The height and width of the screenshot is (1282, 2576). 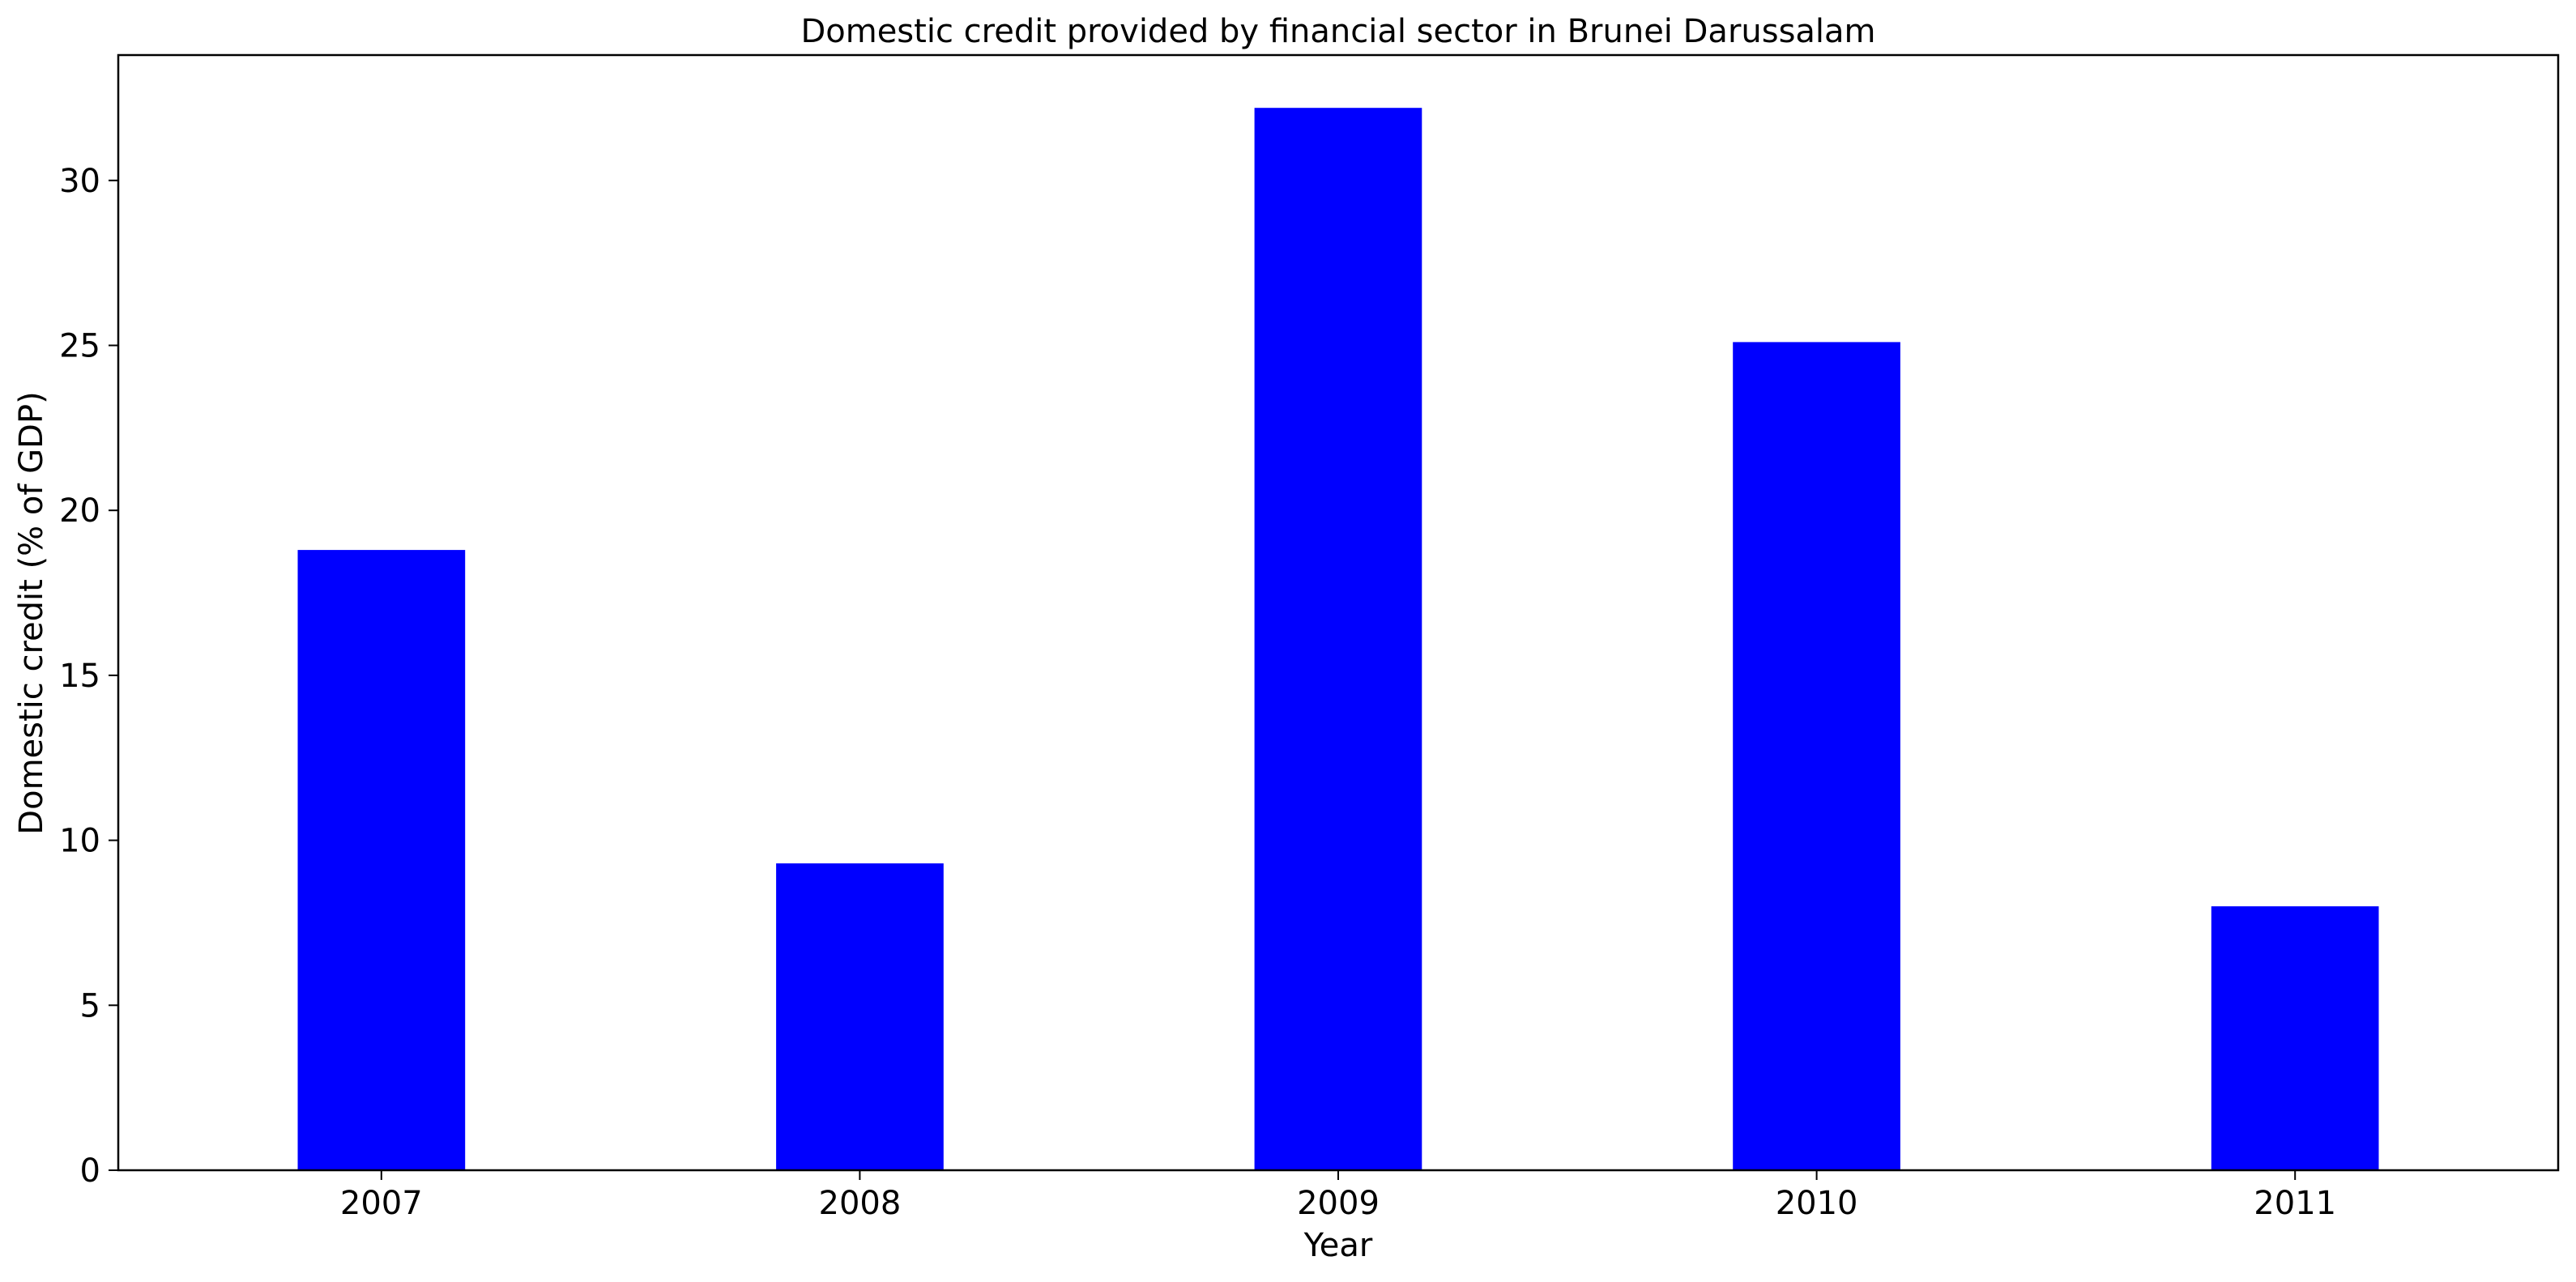 I want to click on y-tick-label: 30, so click(x=79, y=181).